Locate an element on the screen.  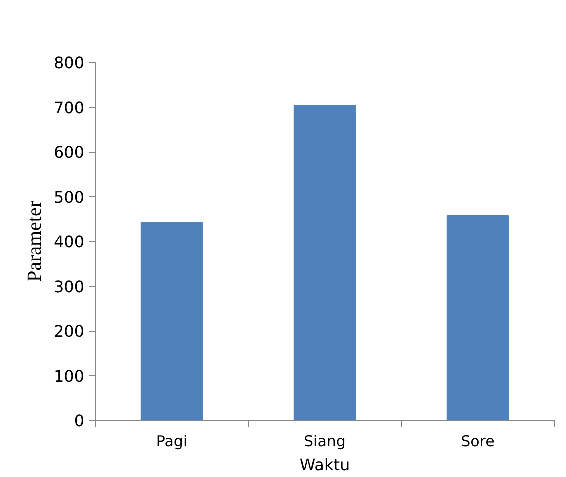
y-tick-label: 400 is located at coordinates (69, 242).